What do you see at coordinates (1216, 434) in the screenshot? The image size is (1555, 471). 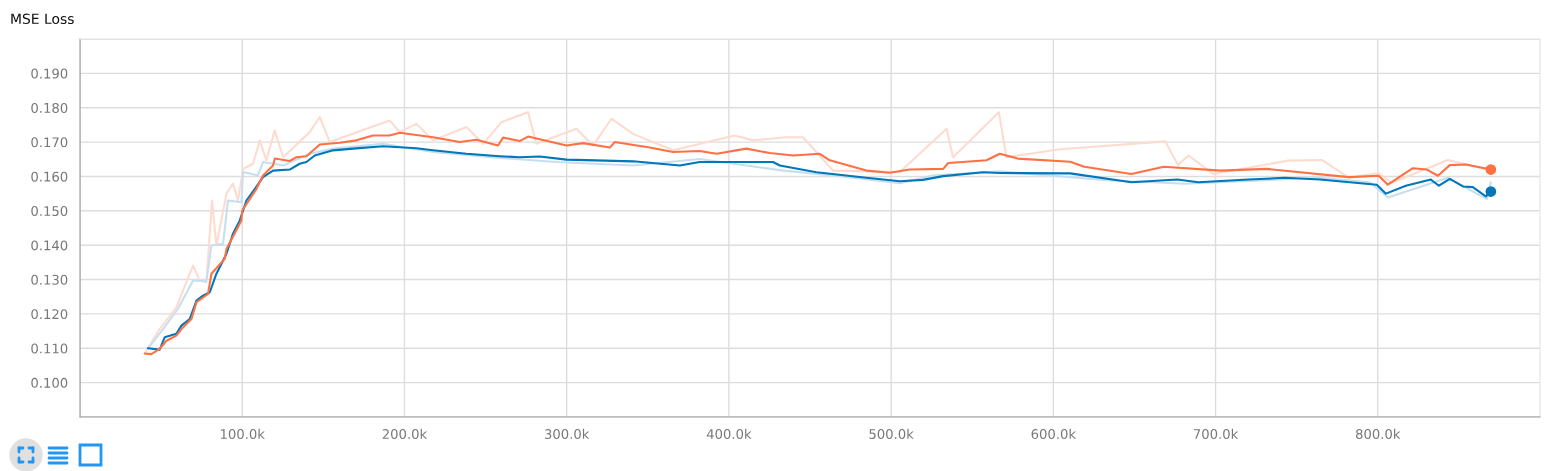 I see `x-tick-label: 700.0k` at bounding box center [1216, 434].